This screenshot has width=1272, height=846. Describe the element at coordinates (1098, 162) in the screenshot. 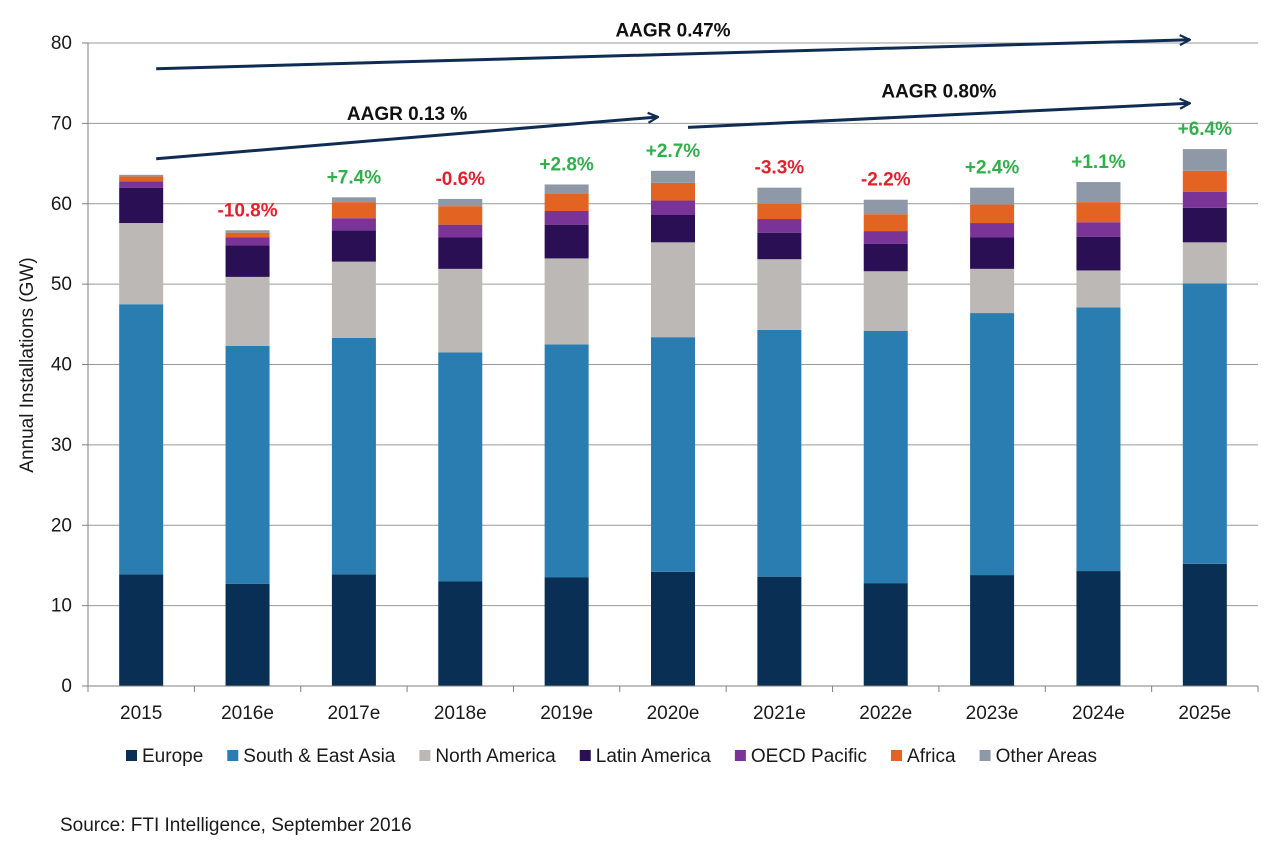

I see `growth-label: +1.1%` at that location.